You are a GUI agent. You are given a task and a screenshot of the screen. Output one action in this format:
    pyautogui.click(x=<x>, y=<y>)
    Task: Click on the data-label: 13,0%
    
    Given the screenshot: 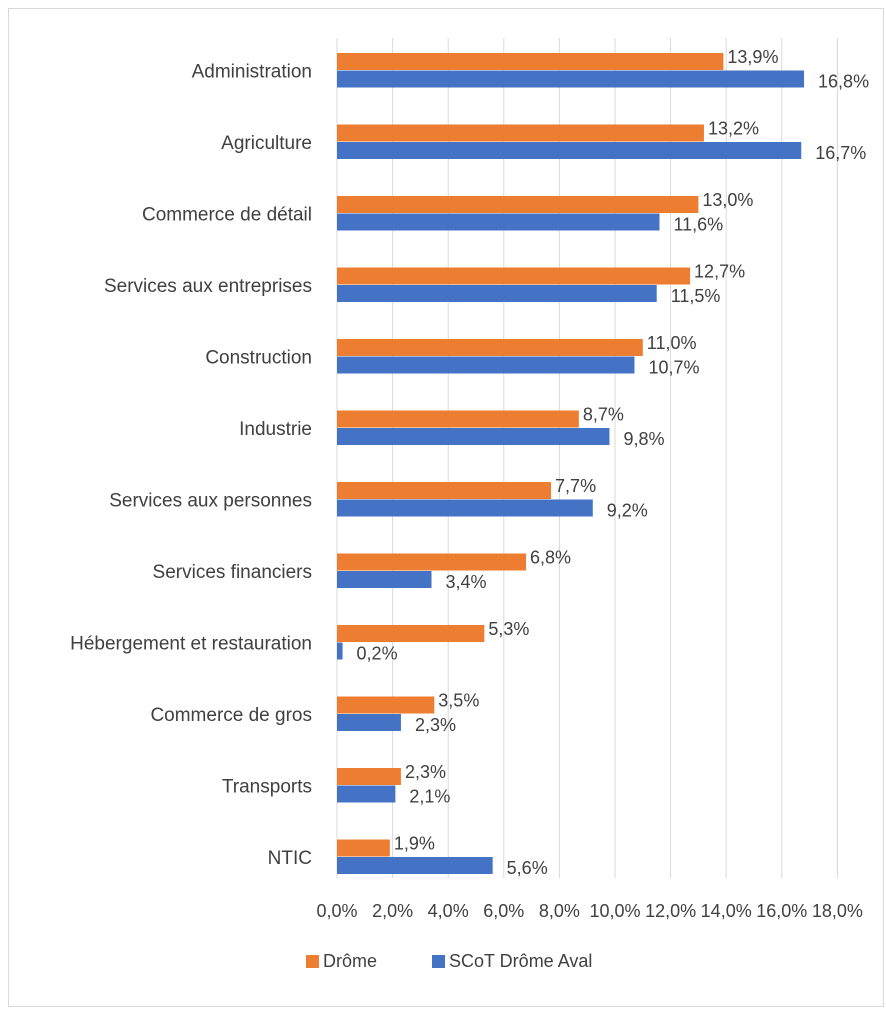 What is the action you would take?
    pyautogui.click(x=727, y=200)
    